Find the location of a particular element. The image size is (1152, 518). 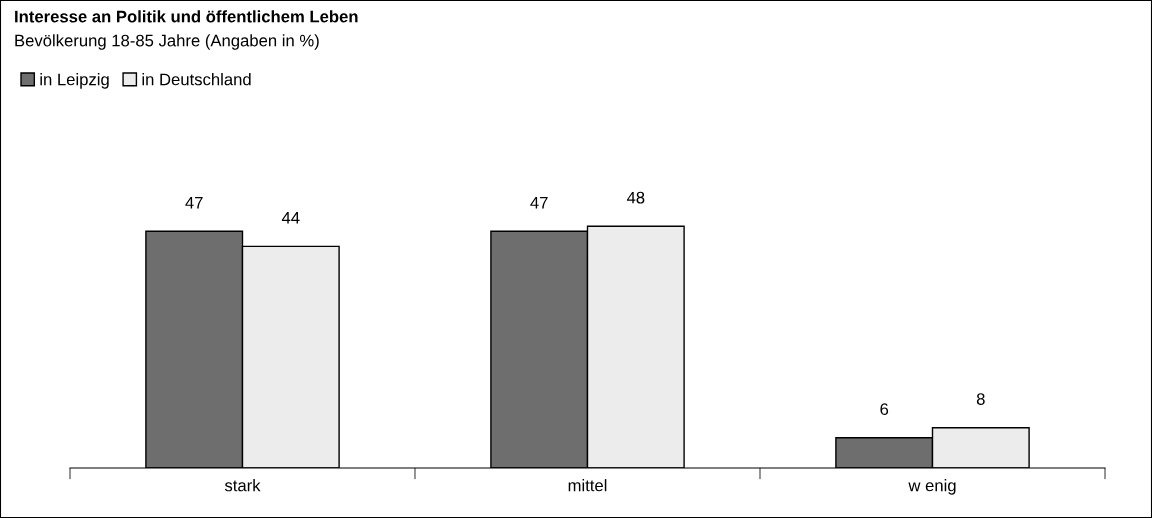

x-tick-label: w enig is located at coordinates (932, 487).